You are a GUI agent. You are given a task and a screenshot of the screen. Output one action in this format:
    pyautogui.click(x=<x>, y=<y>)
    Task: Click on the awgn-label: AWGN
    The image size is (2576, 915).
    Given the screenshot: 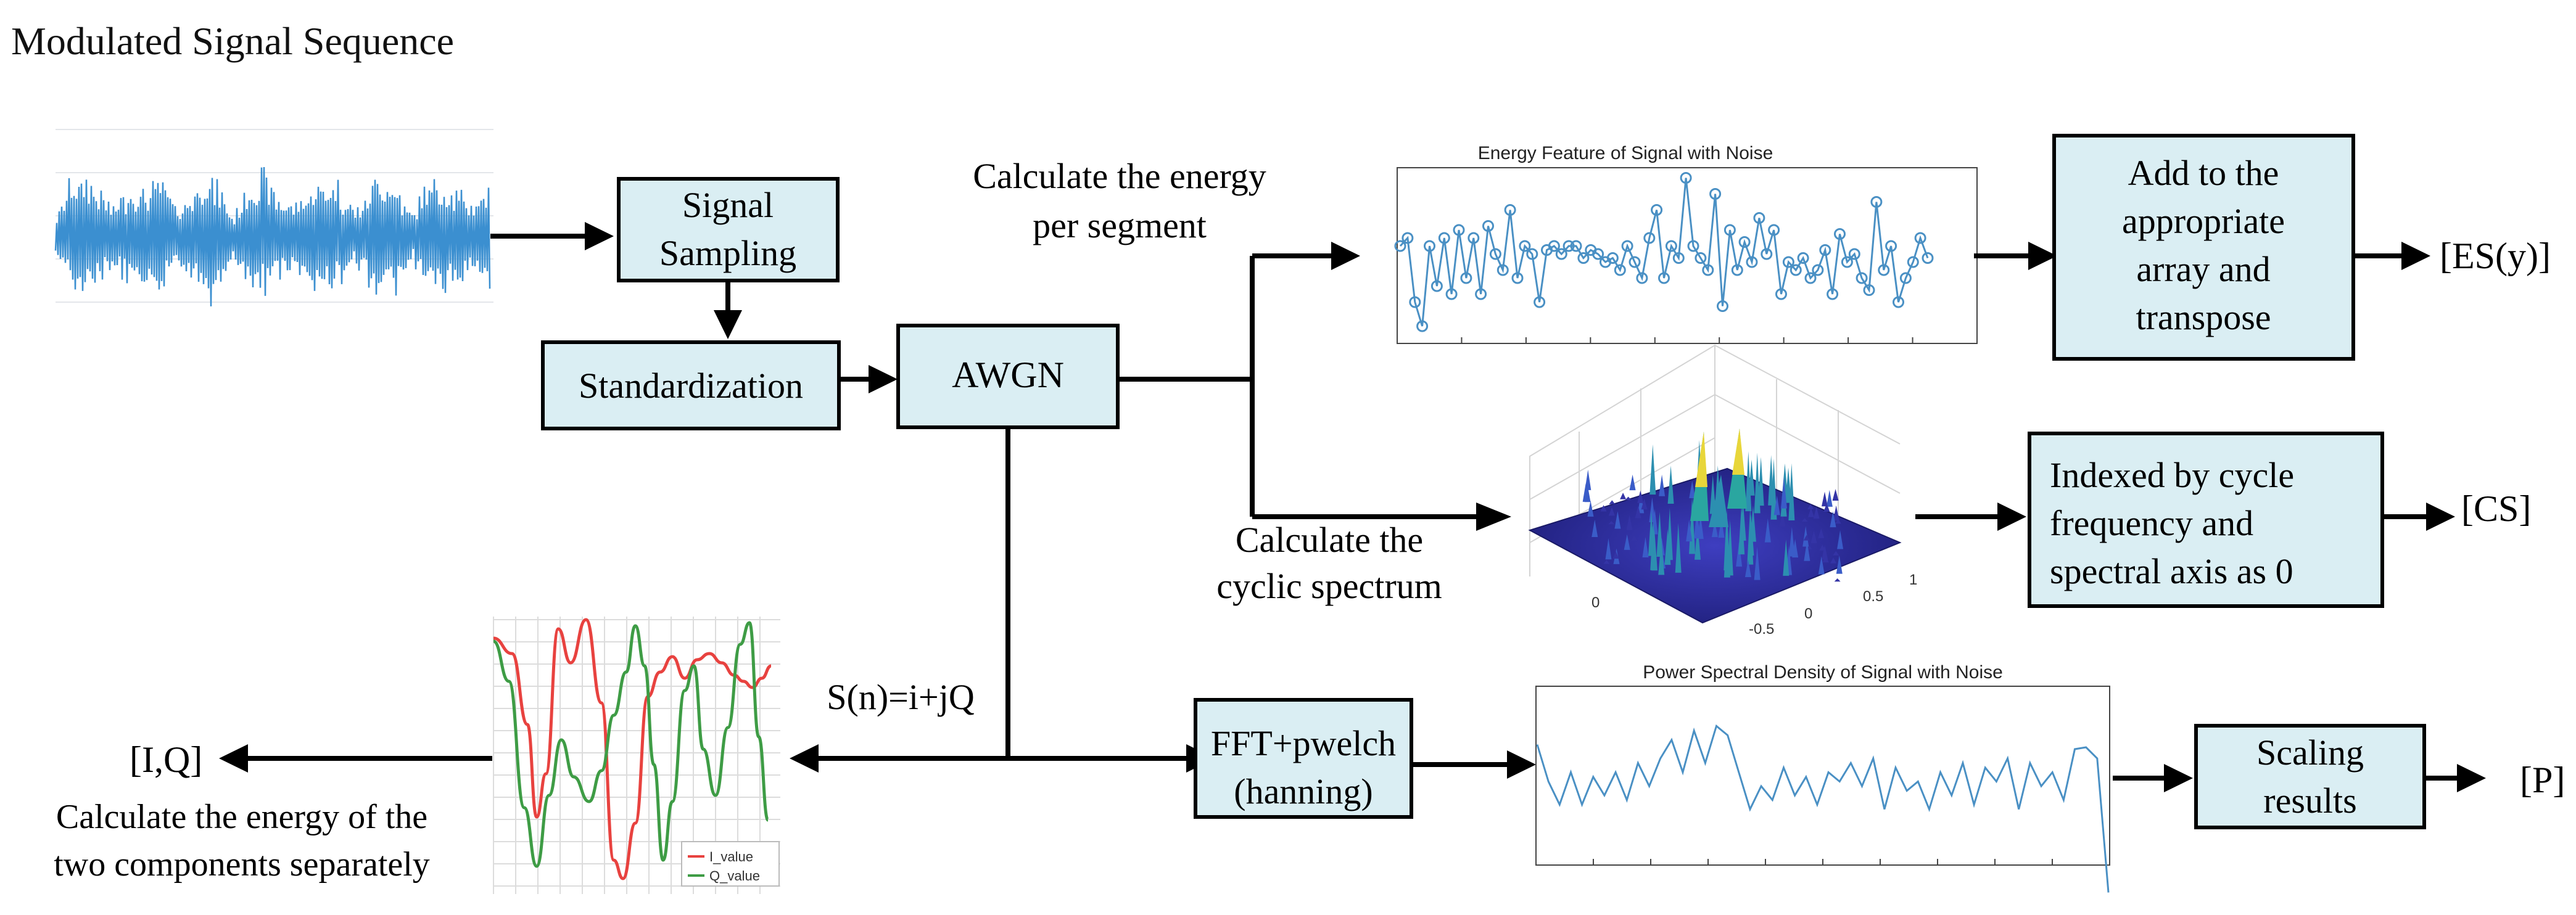 What is the action you would take?
    pyautogui.click(x=1008, y=375)
    